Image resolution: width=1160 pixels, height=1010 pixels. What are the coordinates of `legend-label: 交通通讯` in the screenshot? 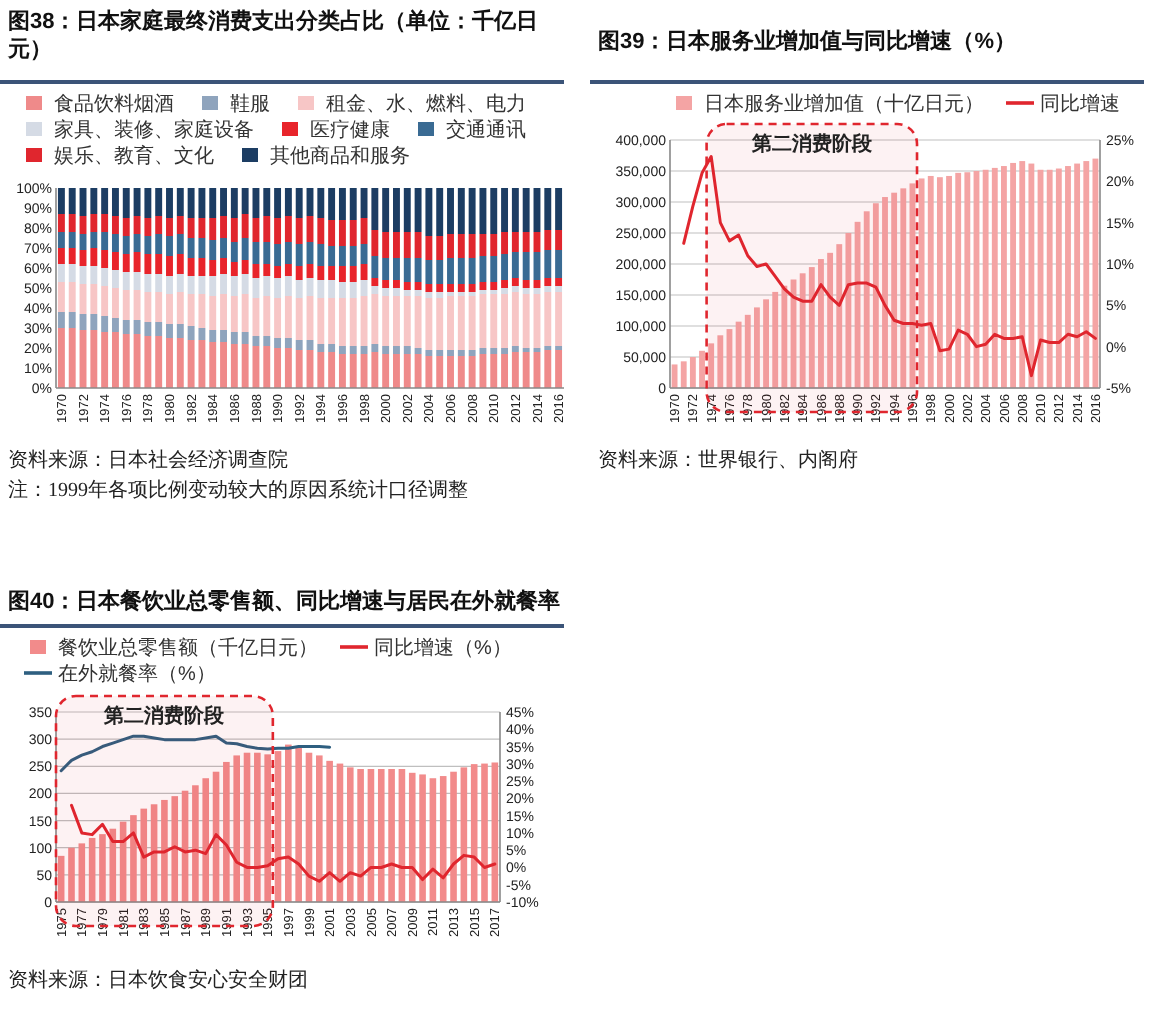 It's located at (486, 130).